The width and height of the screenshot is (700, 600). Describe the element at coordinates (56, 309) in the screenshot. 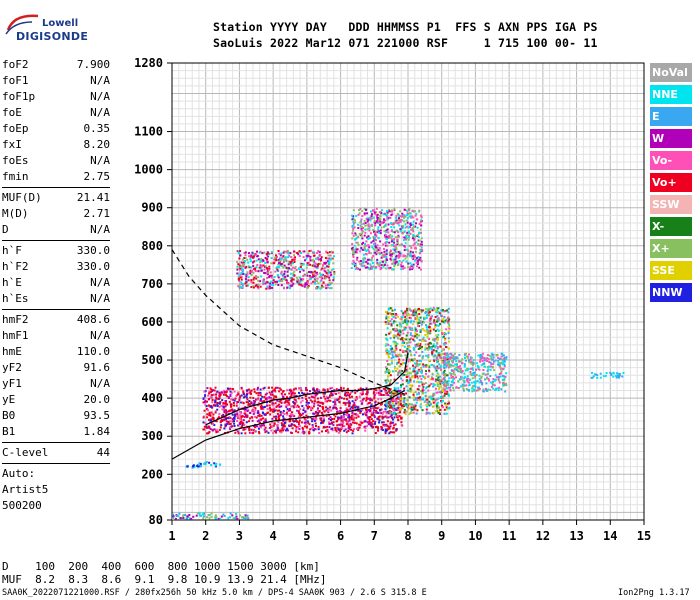

I see `panel-divider` at that location.